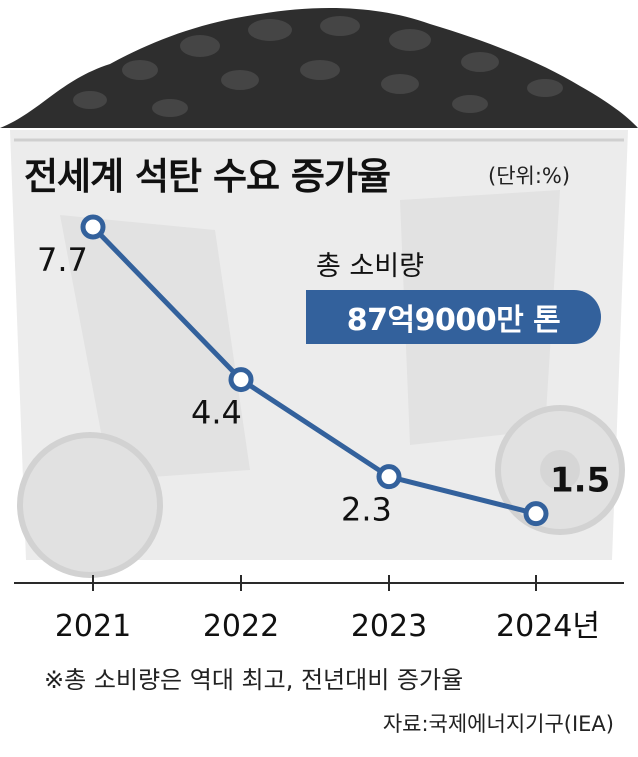  What do you see at coordinates (370, 266) in the screenshot?
I see `callout-label: 총 소비량` at bounding box center [370, 266].